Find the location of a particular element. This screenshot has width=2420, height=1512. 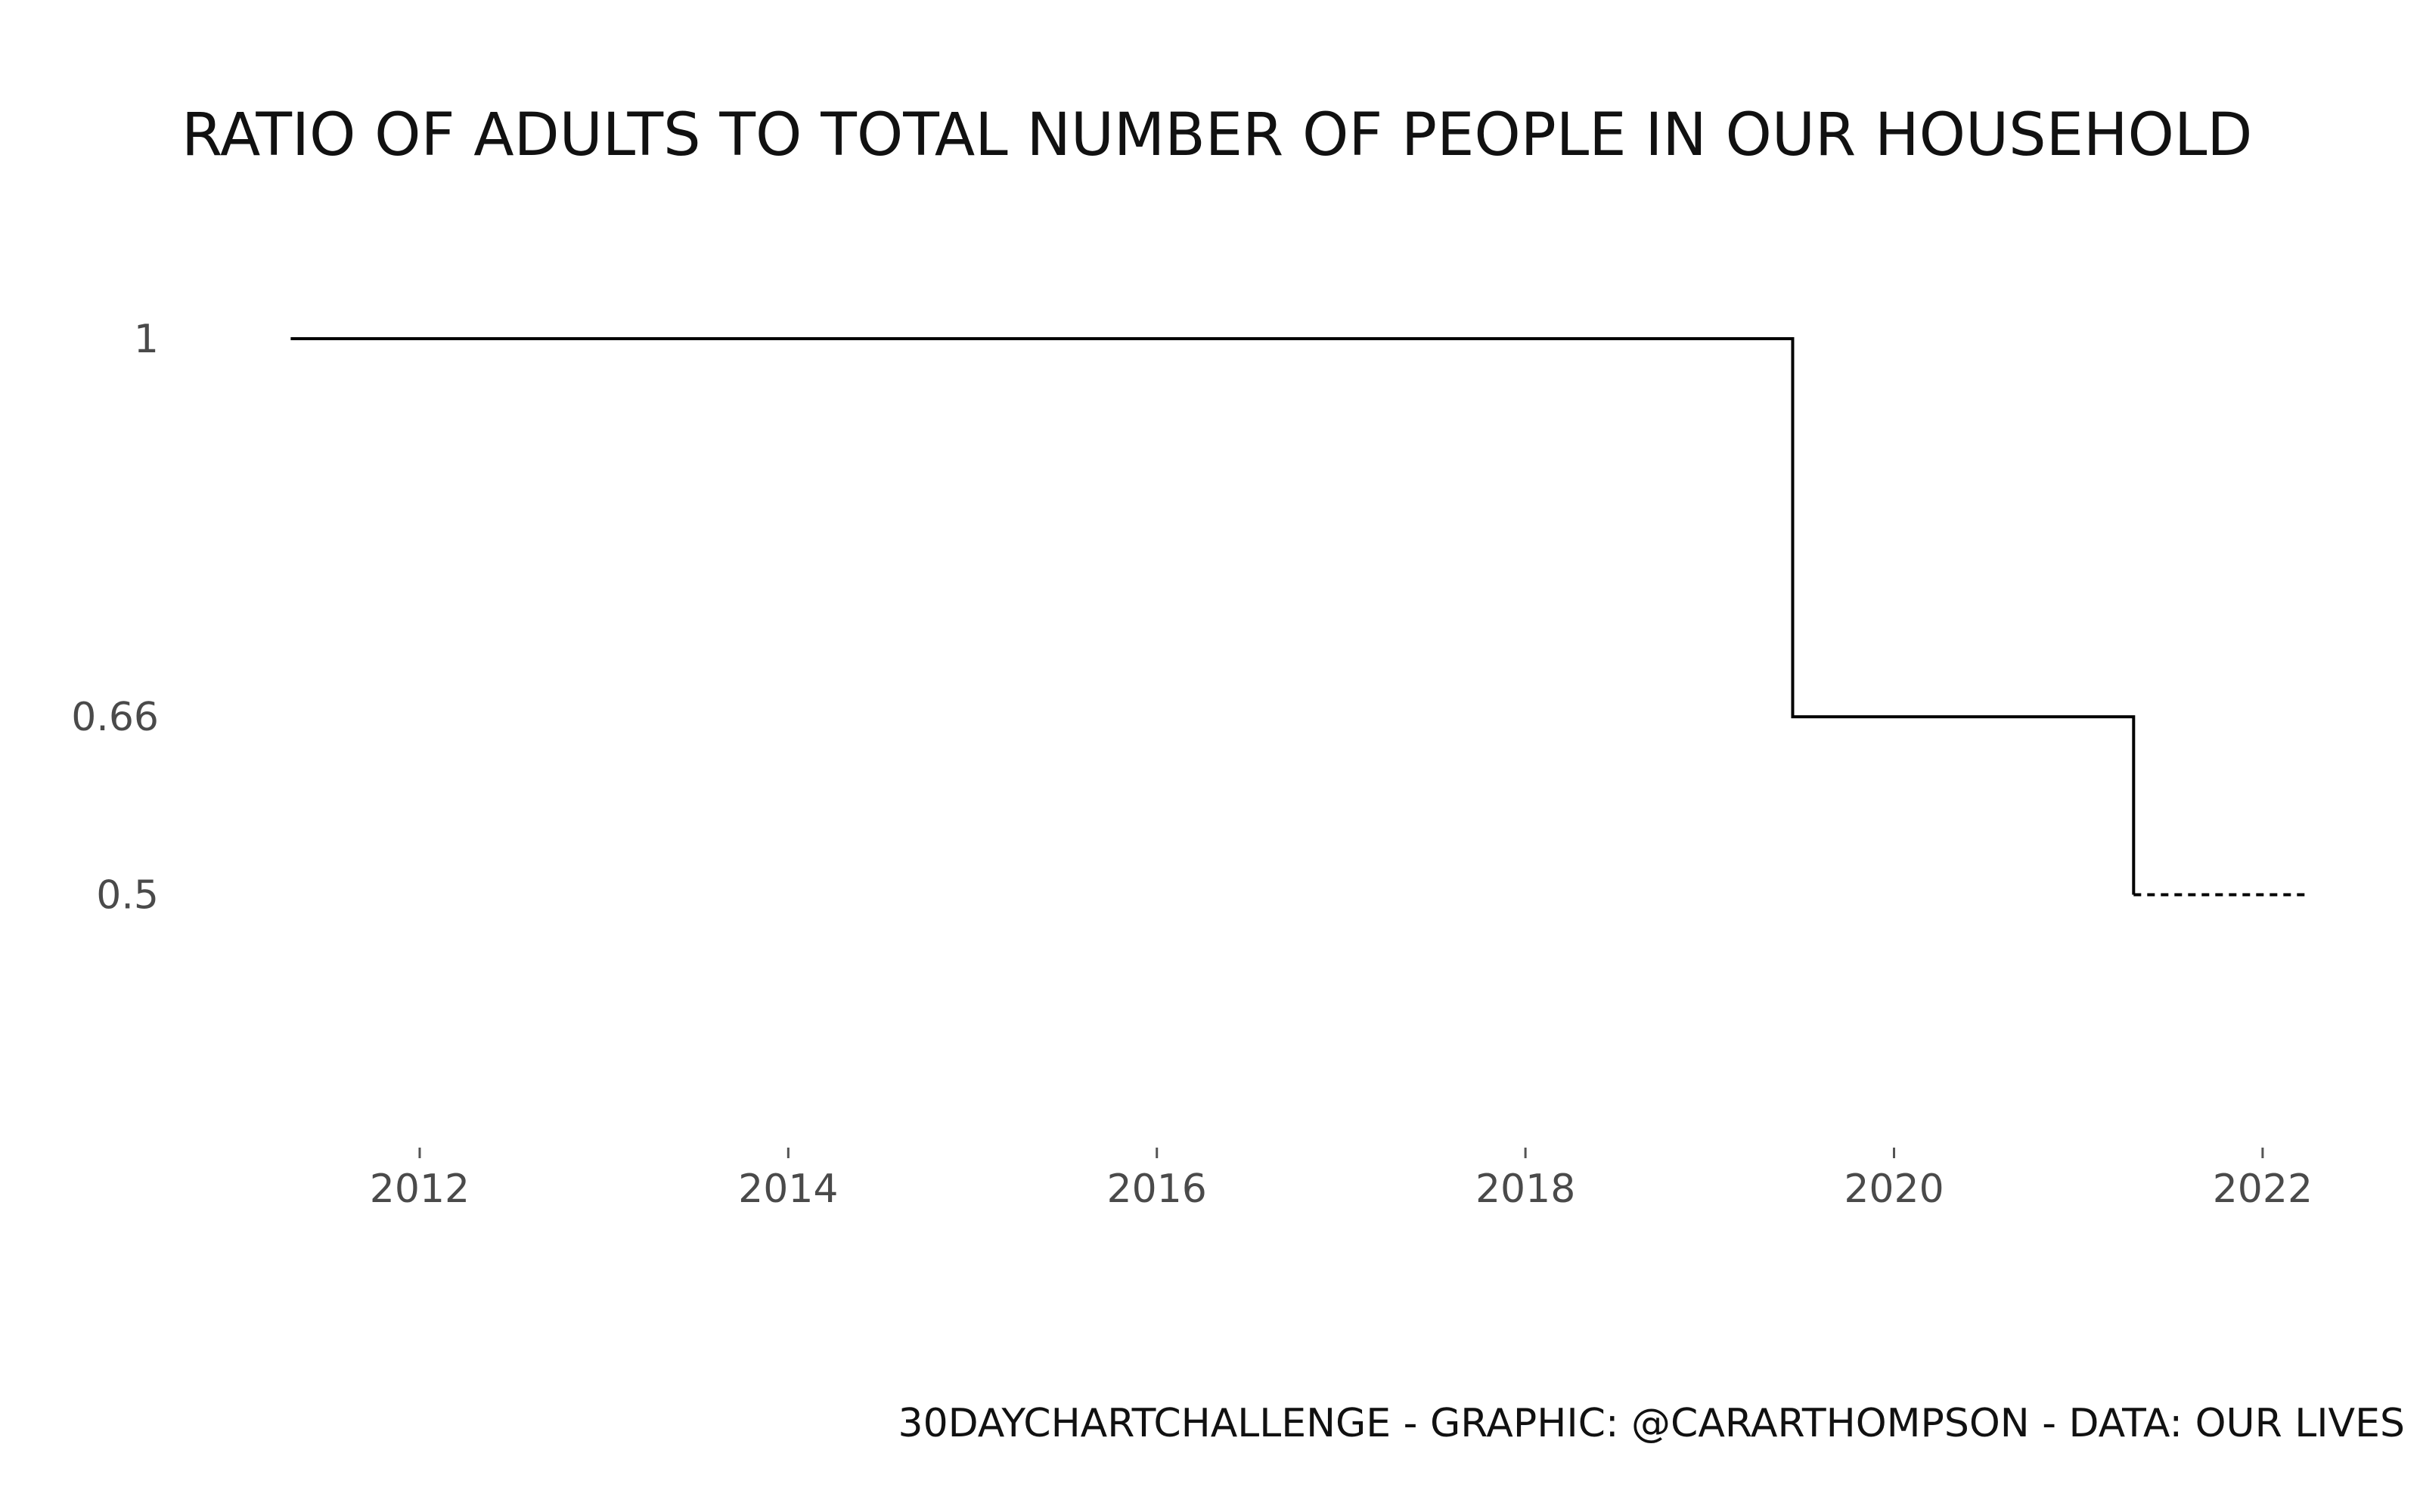

y-tick-label: 0.5 is located at coordinates (127, 895).